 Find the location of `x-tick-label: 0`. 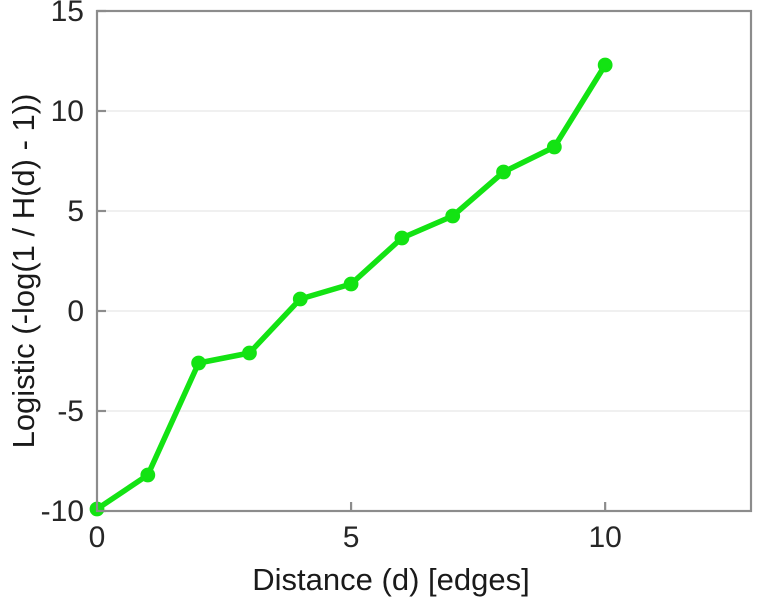

x-tick-label: 0 is located at coordinates (97, 537).